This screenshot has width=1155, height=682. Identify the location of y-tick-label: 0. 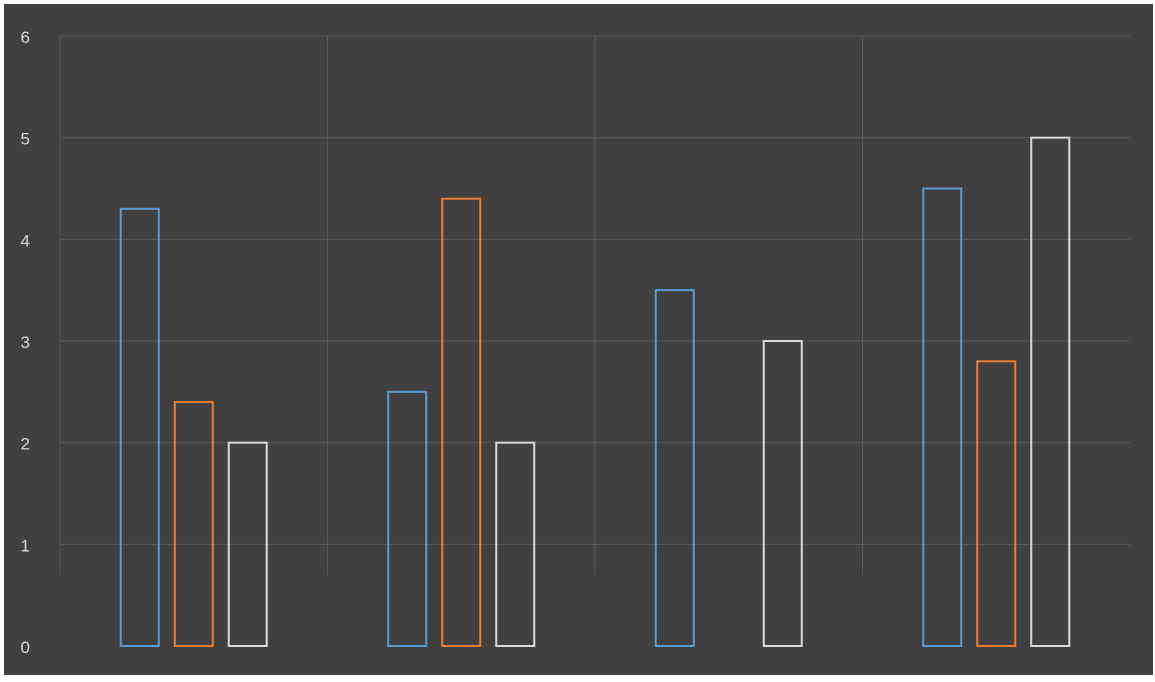
(25, 647).